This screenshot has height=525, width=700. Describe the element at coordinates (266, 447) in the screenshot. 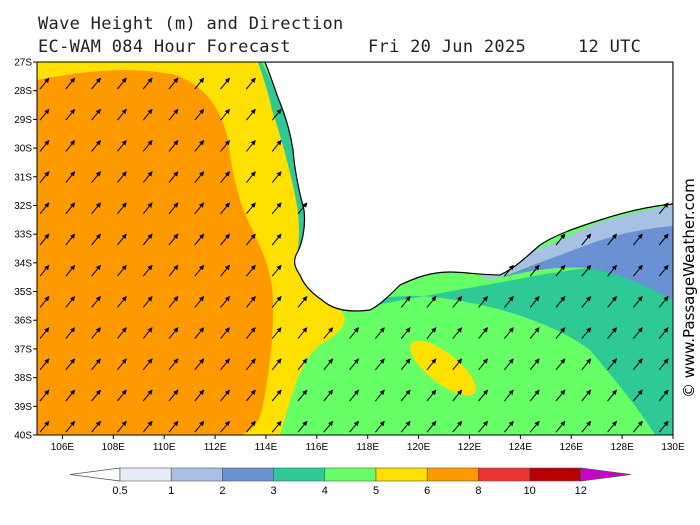

I see `lon-tick-label: 114E` at that location.